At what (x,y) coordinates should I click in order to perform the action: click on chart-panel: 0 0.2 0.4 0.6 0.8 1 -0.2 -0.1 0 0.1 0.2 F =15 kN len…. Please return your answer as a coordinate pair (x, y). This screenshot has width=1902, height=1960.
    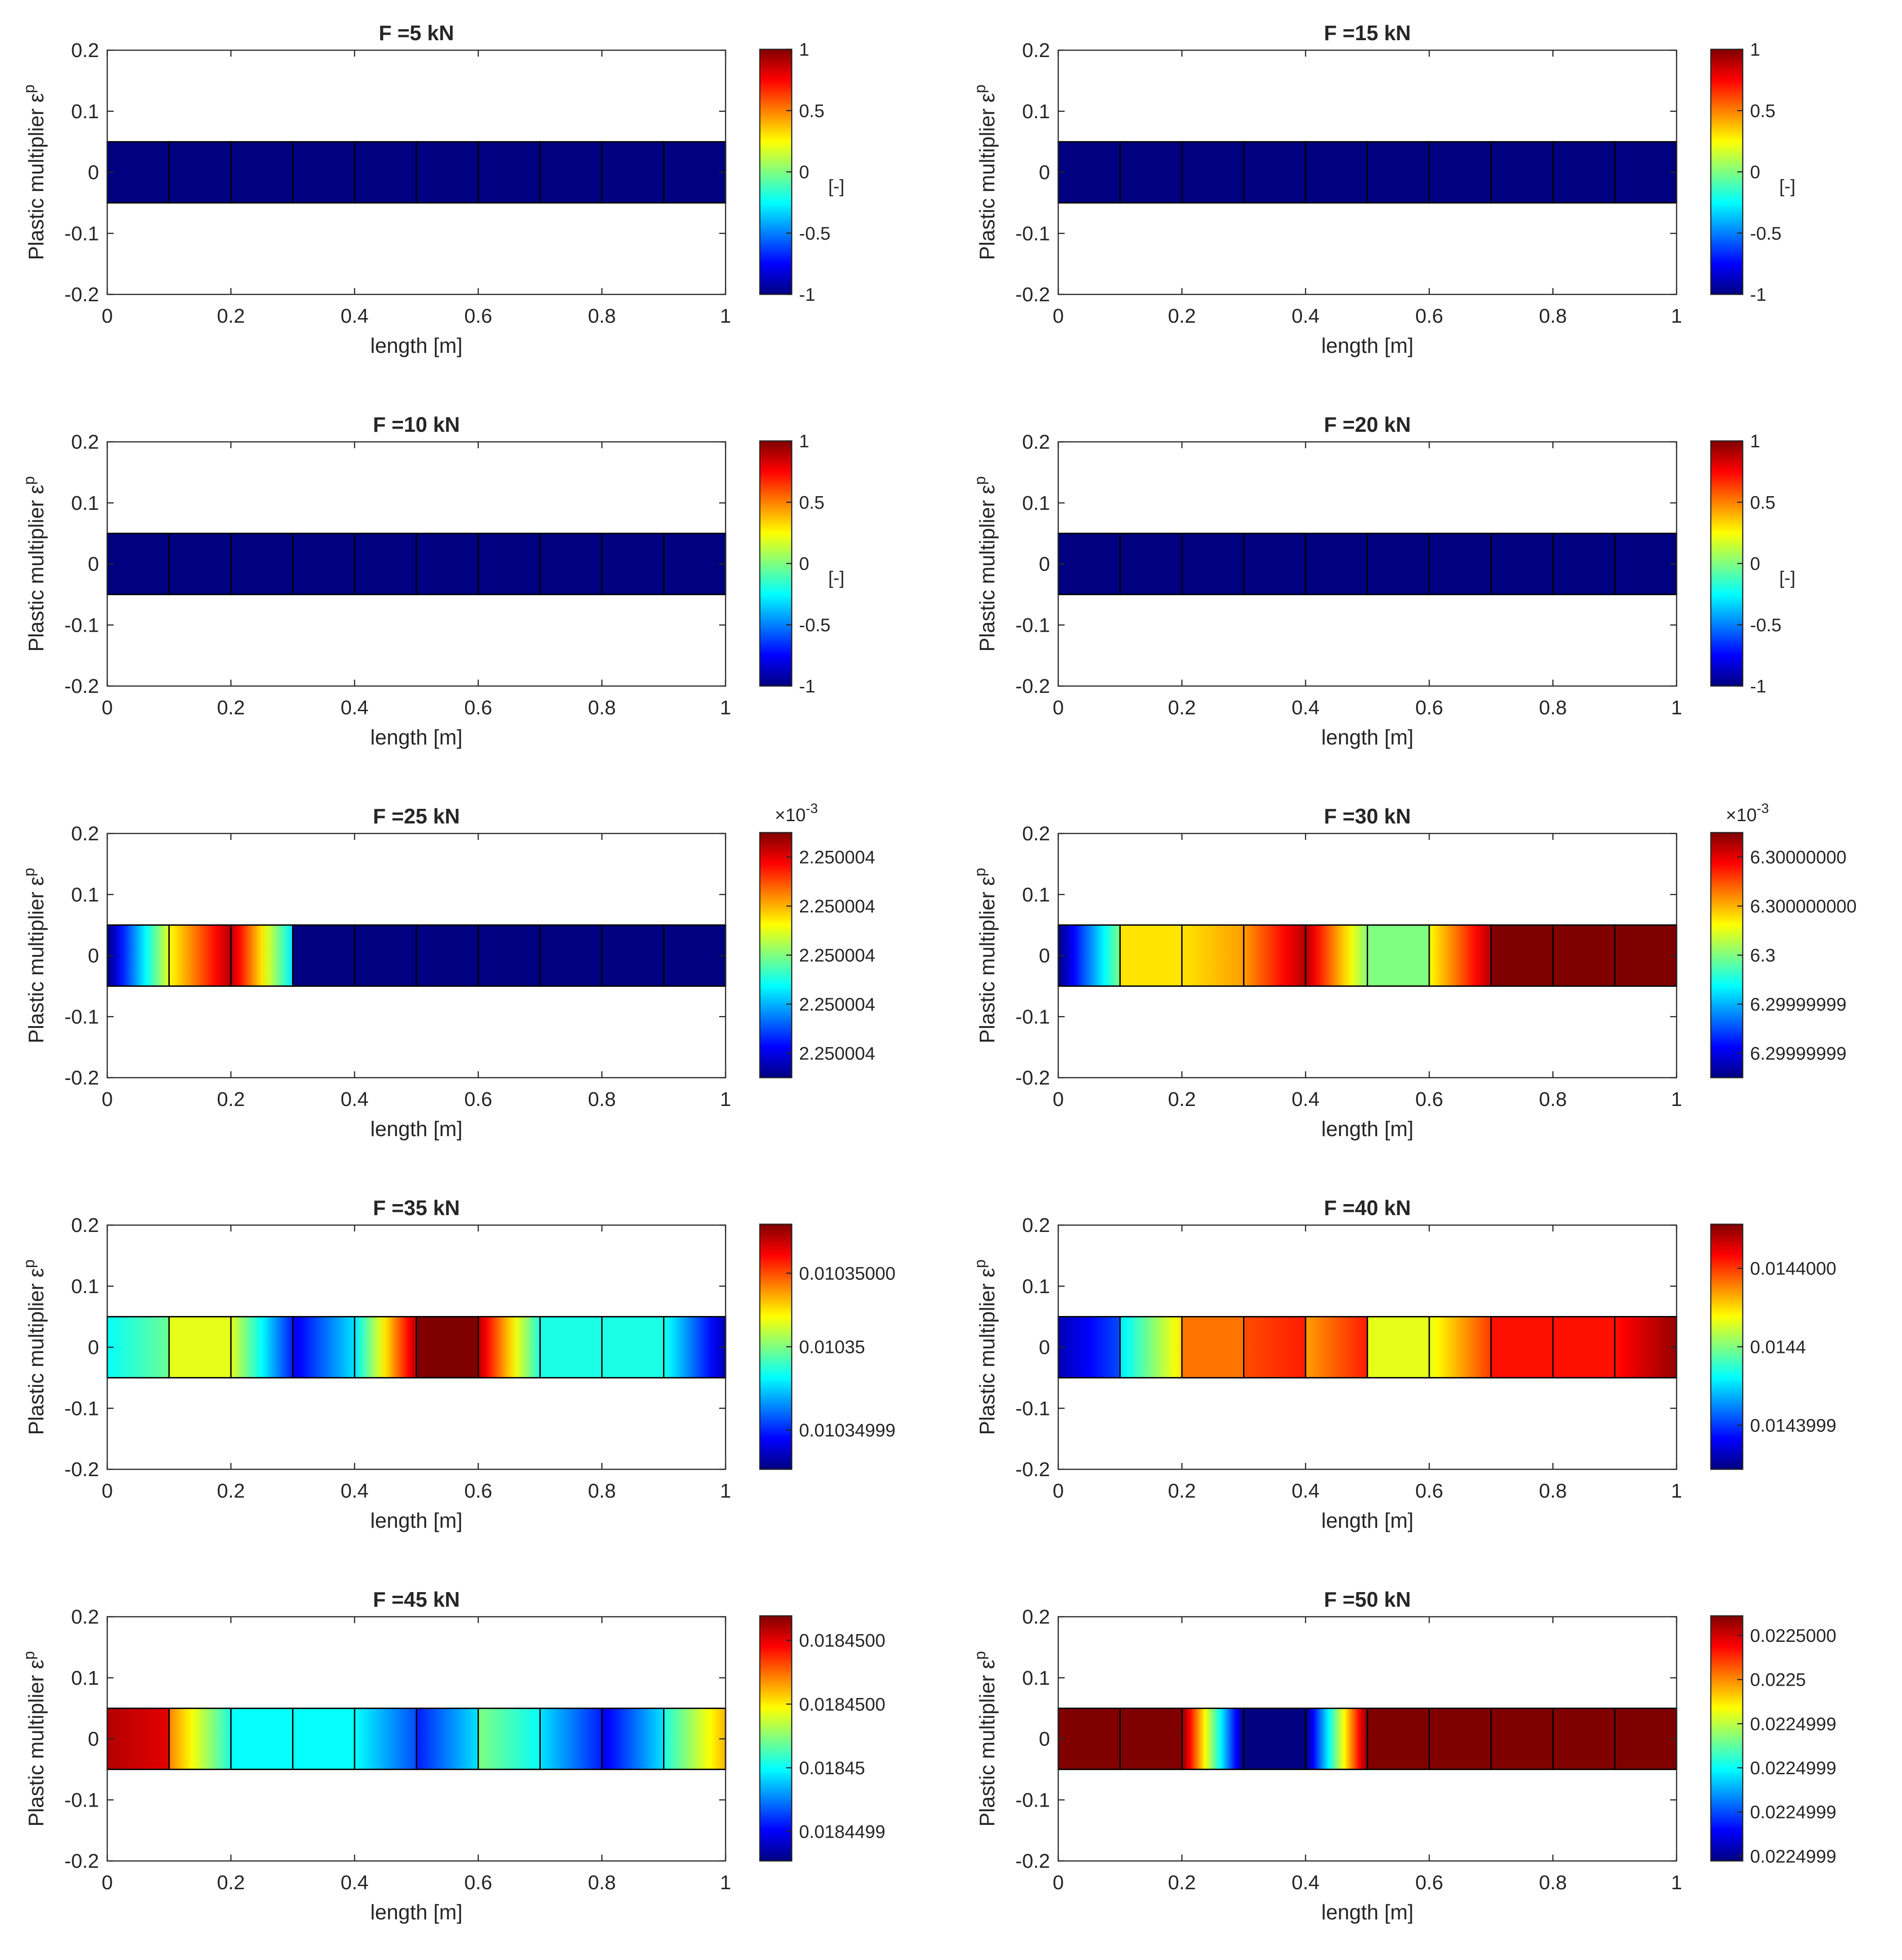
    Looking at the image, I should click on (1426, 196).